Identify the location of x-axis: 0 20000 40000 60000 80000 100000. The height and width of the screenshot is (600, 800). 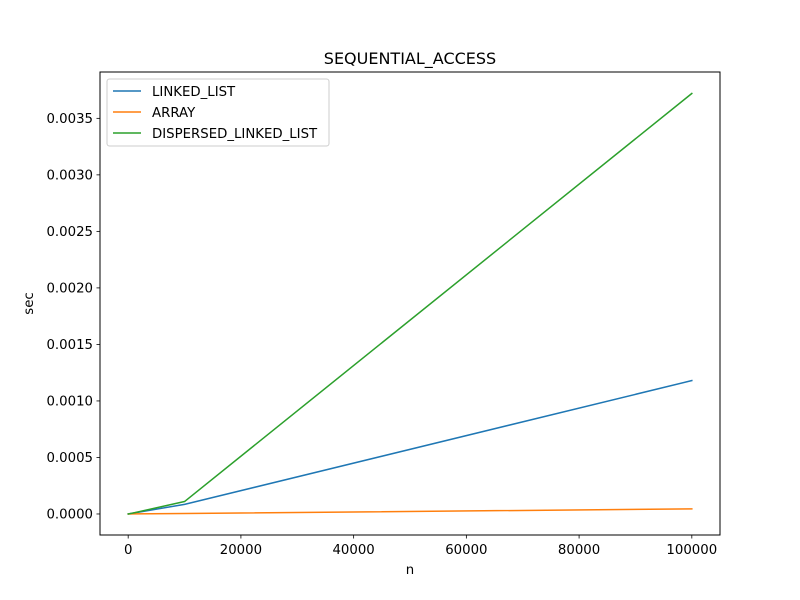
(420, 546).